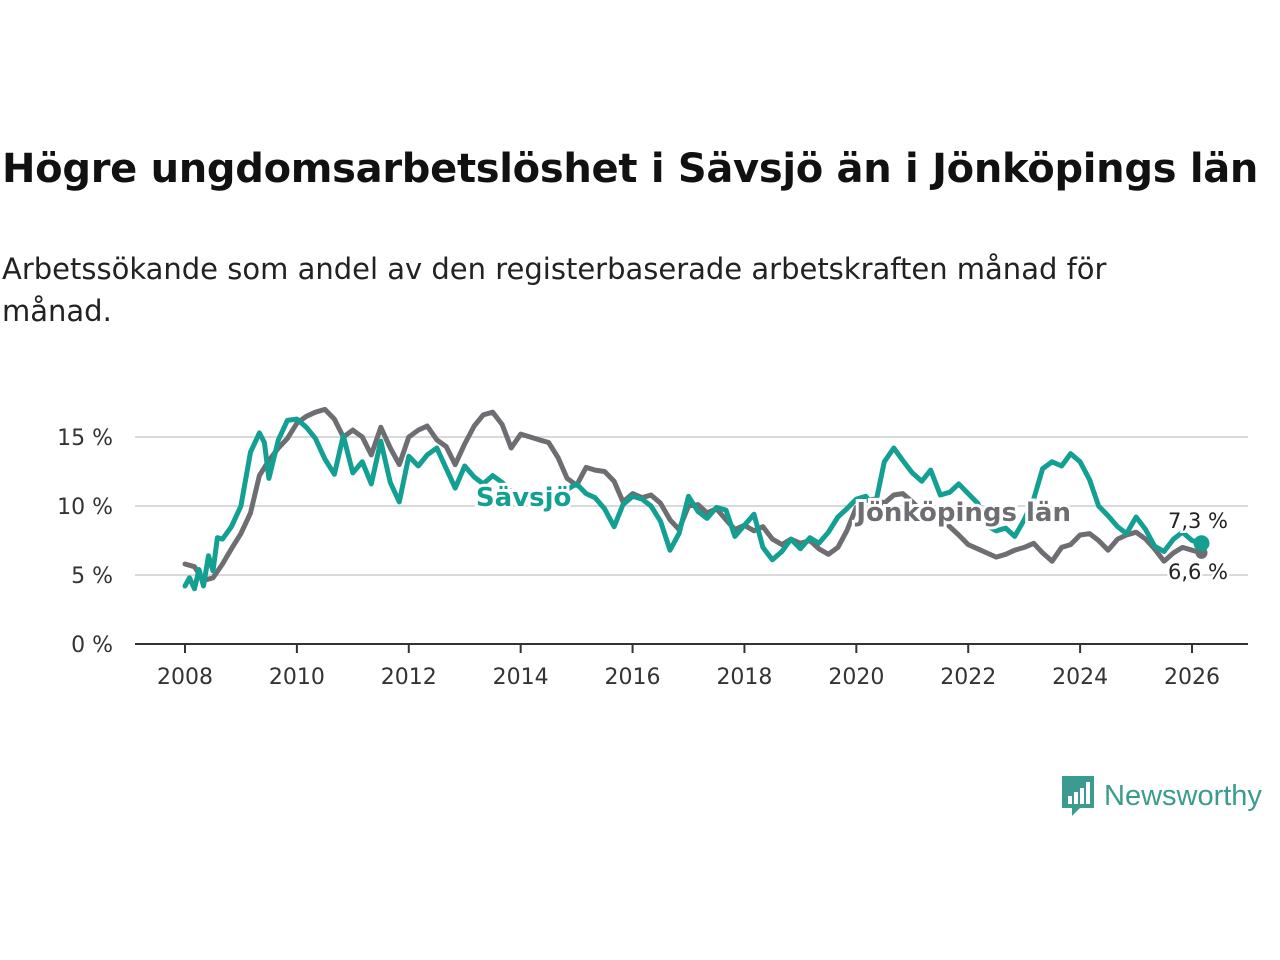 The height and width of the screenshot is (960, 1280). What do you see at coordinates (185, 677) in the screenshot?
I see `x-tick-label: 2008` at bounding box center [185, 677].